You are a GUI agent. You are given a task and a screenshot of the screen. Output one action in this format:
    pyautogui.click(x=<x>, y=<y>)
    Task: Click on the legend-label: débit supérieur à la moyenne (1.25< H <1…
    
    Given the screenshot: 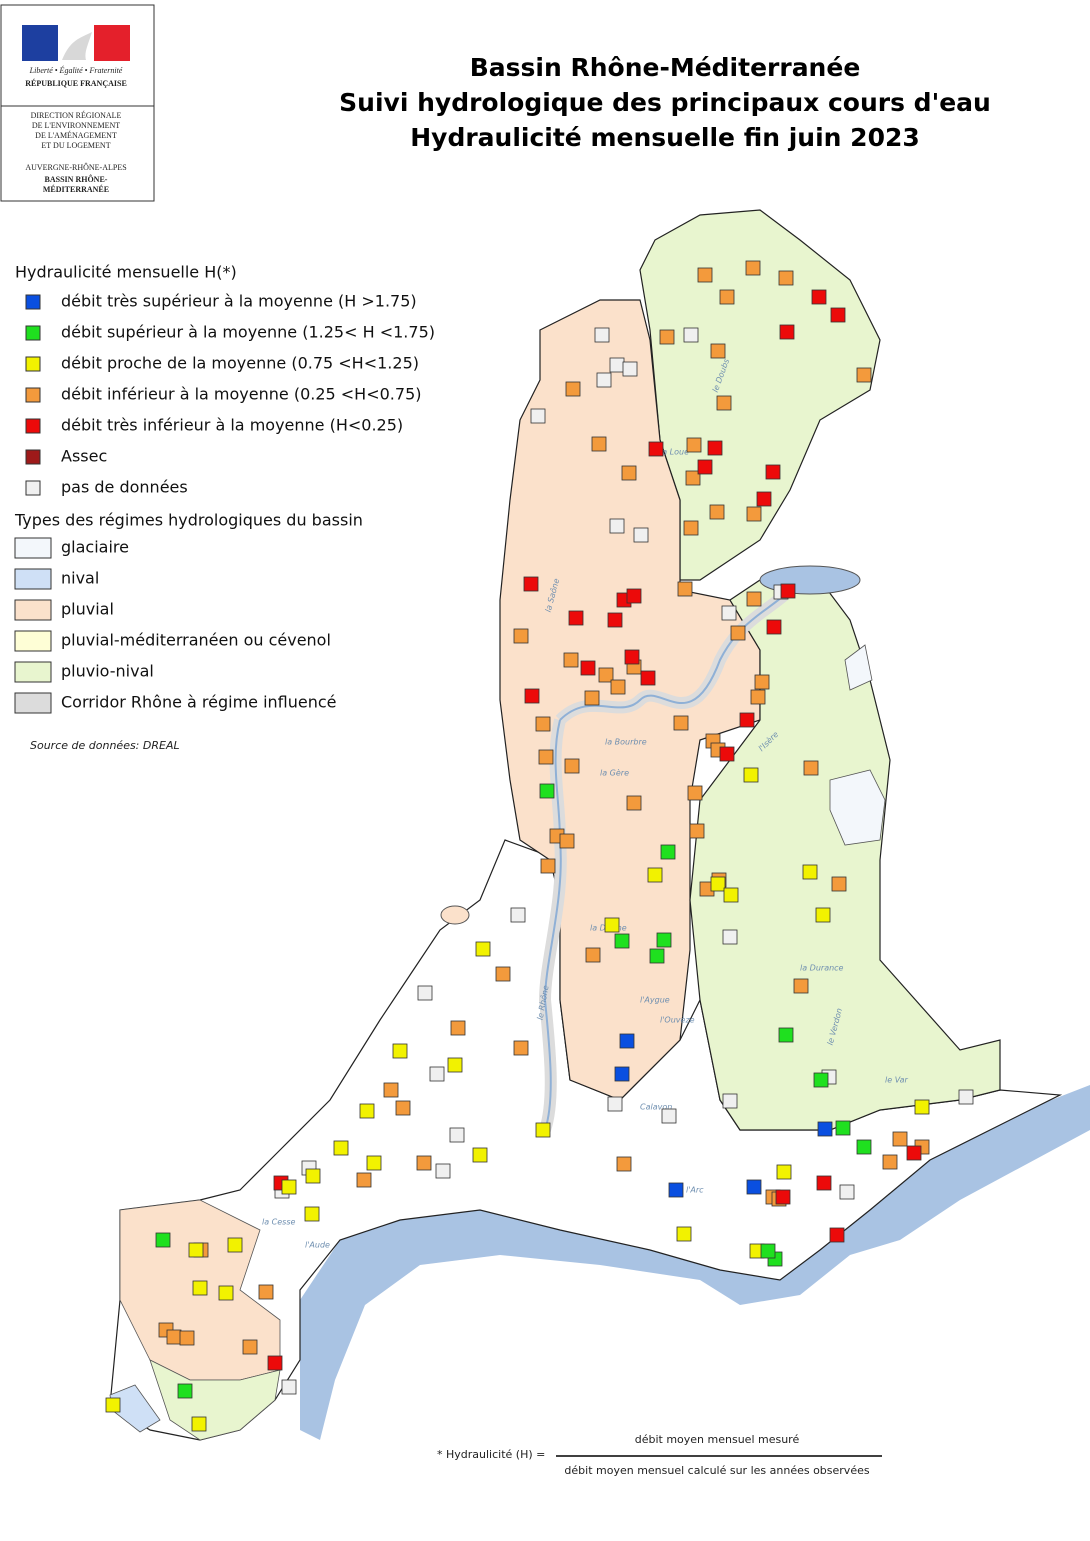 What is the action you would take?
    pyautogui.click(x=248, y=332)
    